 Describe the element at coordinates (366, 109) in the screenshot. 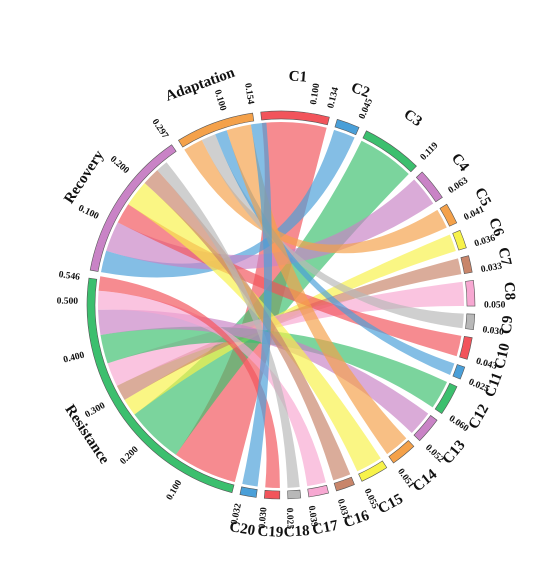

I see `total-label-c2: 0.045` at that location.